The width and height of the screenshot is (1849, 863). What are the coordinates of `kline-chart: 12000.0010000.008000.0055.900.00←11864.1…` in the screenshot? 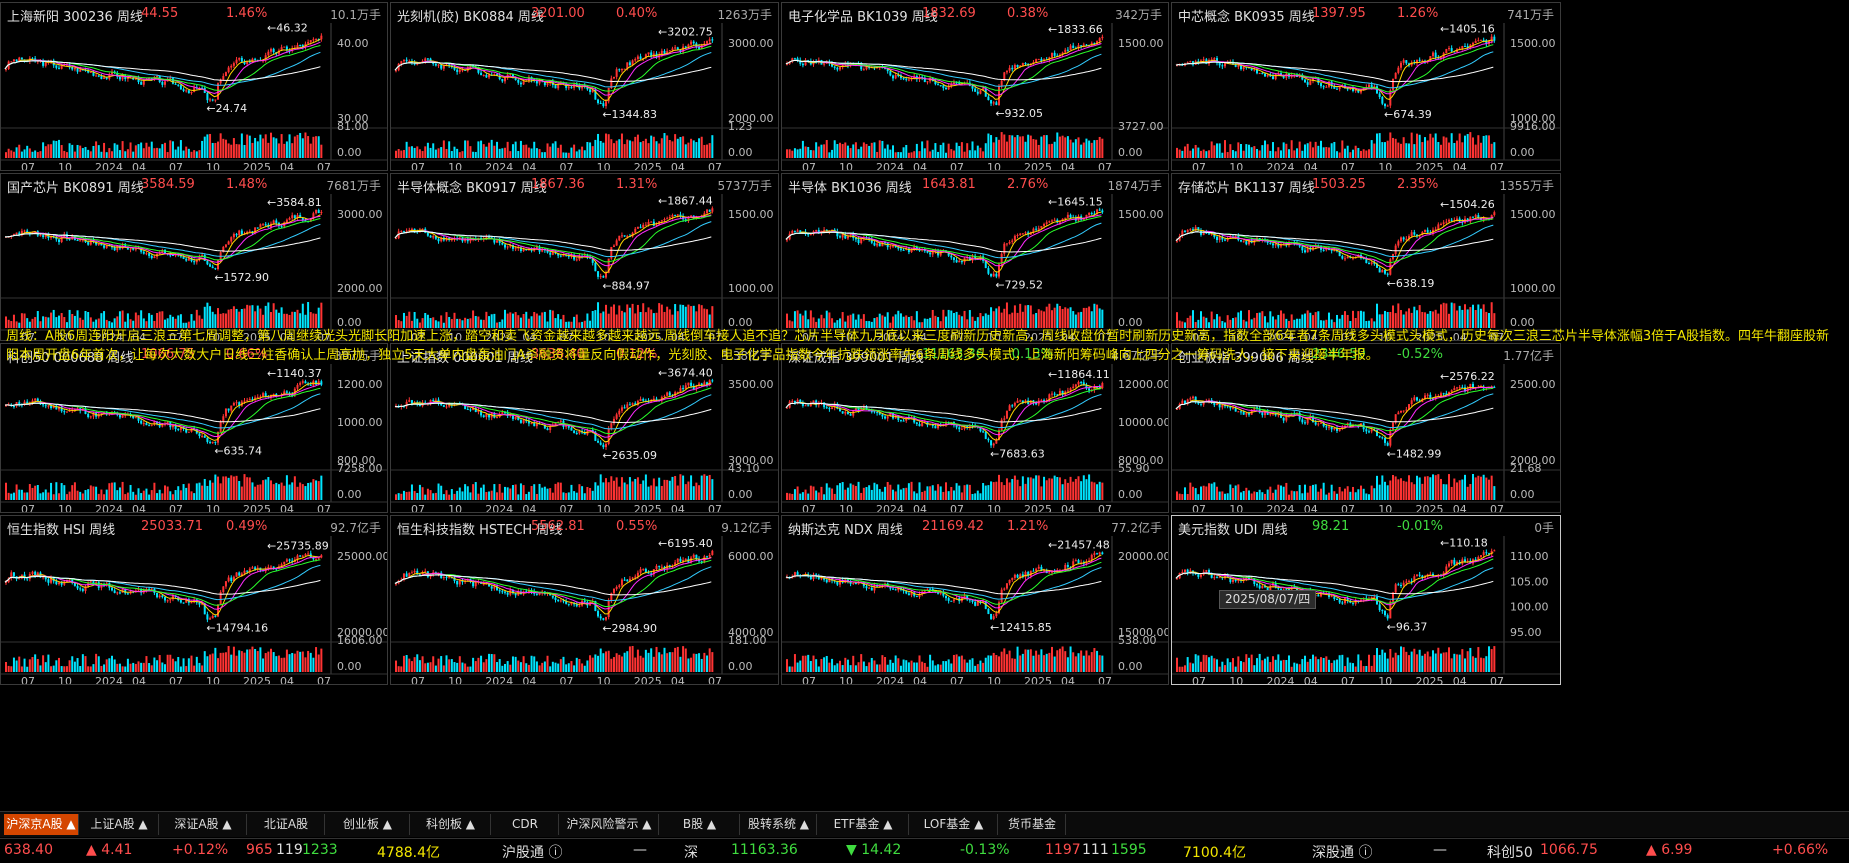 It's located at (975, 428).